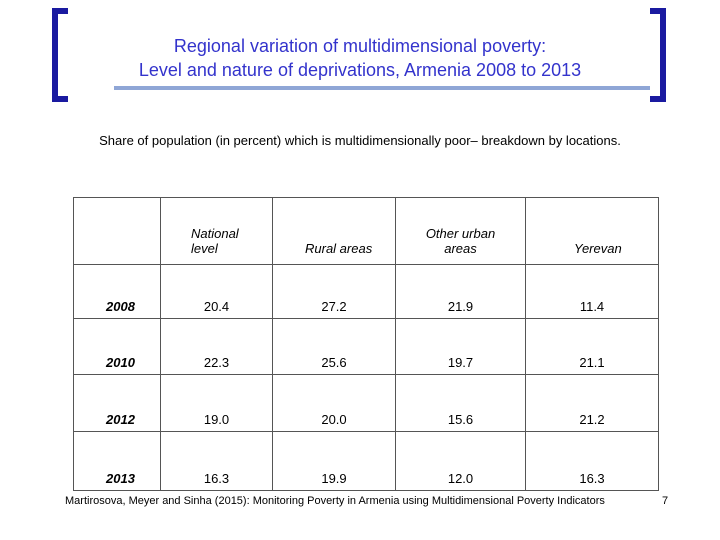  What do you see at coordinates (216, 346) in the screenshot?
I see `table-cell: 22.3` at bounding box center [216, 346].